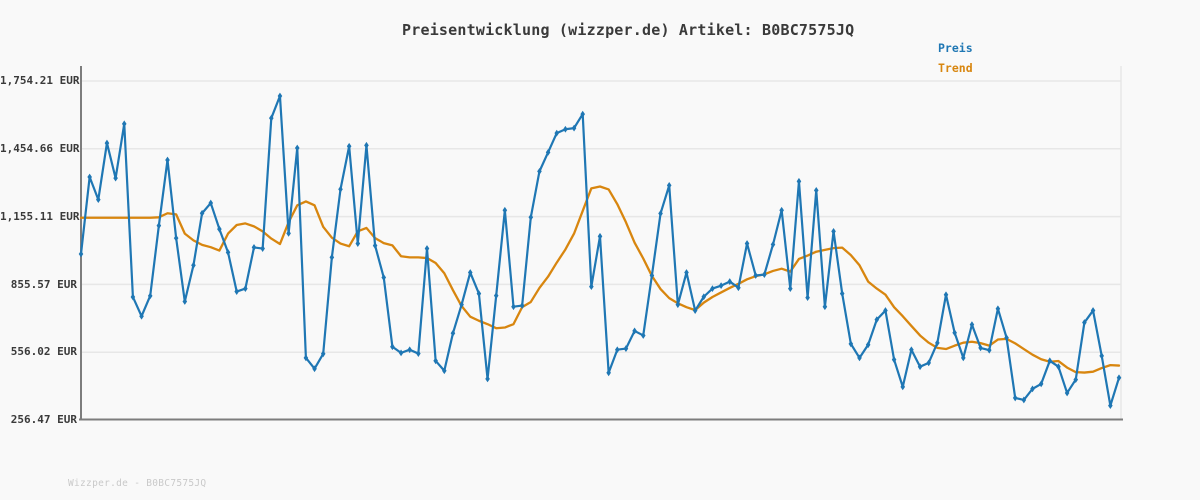  What do you see at coordinates (40, 80) in the screenshot?
I see `y-tick-label: 1,754.21 EUR` at bounding box center [40, 80].